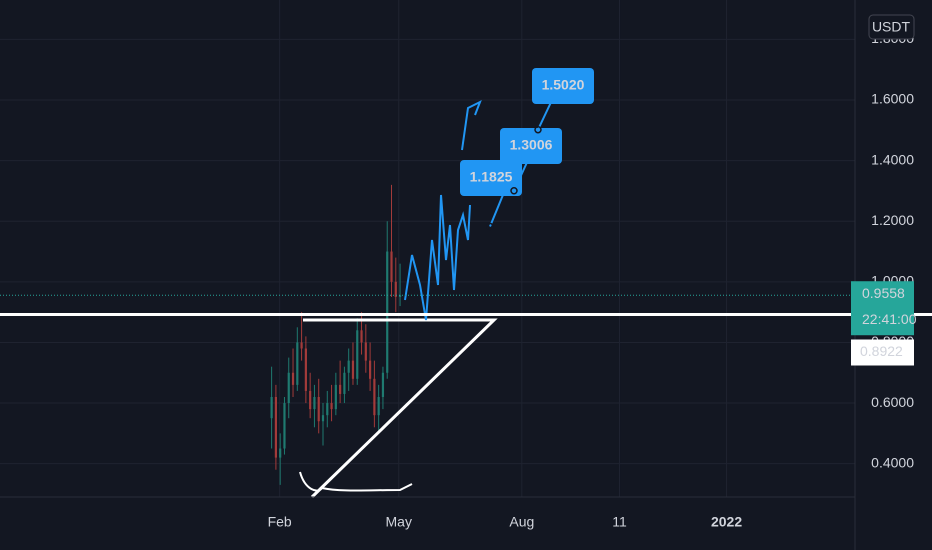  Describe the element at coordinates (892, 462) in the screenshot. I see `y-tick-label: 0.4000` at that location.